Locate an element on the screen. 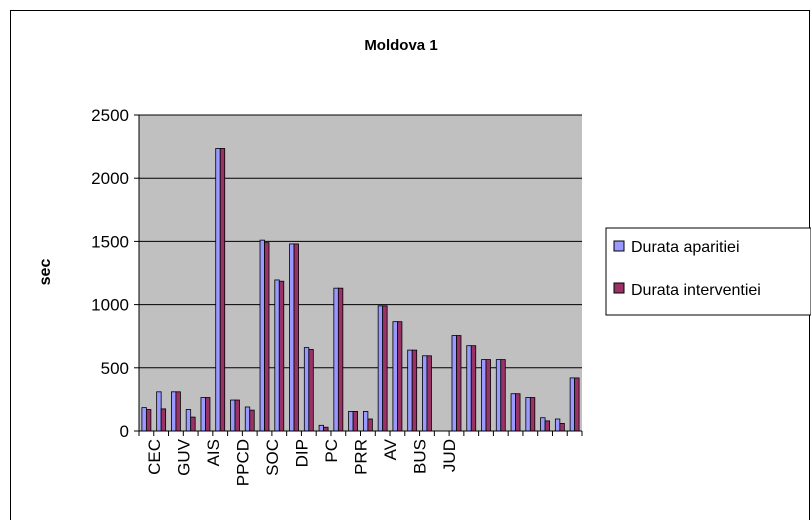 This screenshot has height=520, width=811. x-tick-labels: CEC GUV AIS PPCD SOC DIP PC PRR AV BUS JUD is located at coordinates (302, 462).